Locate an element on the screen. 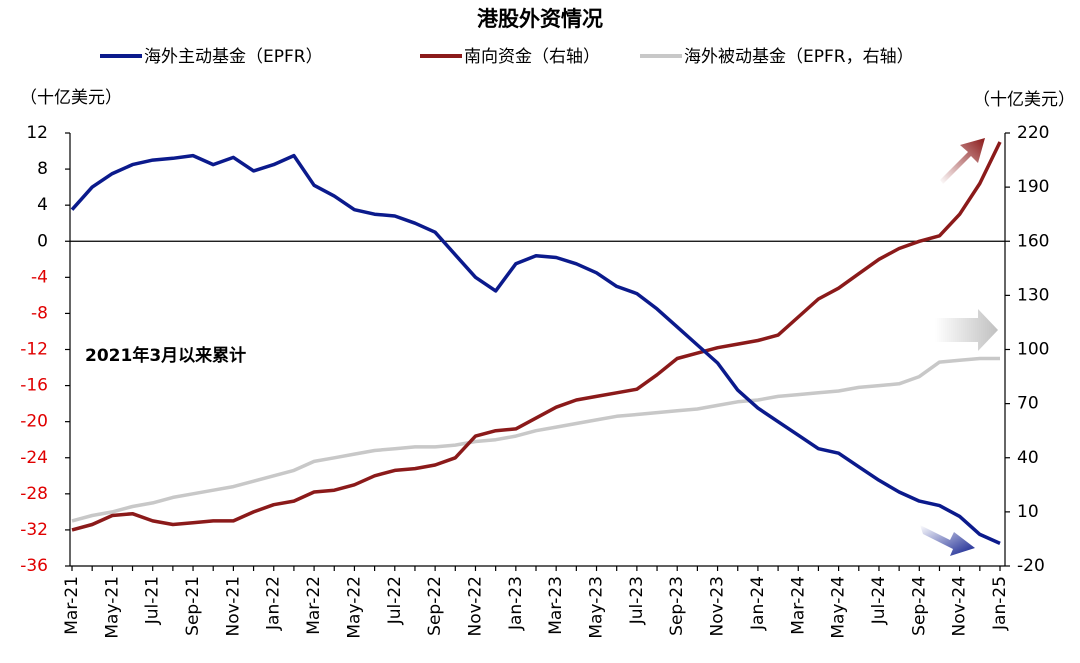  x-tick-label: May-23 is located at coordinates (597, 607).